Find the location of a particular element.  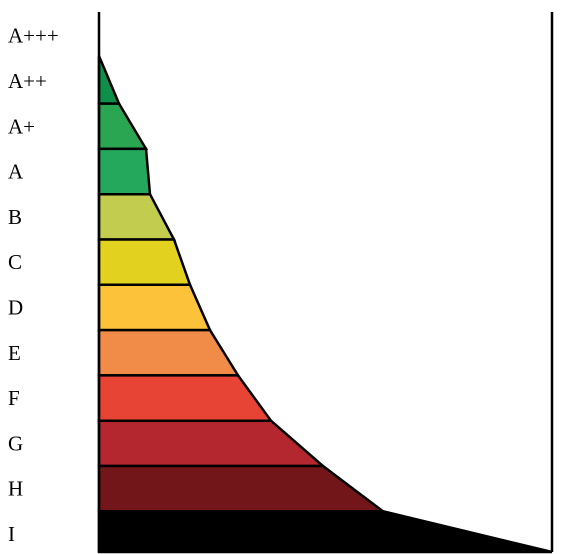

rating-label-ap: A+ is located at coordinates (21, 126).